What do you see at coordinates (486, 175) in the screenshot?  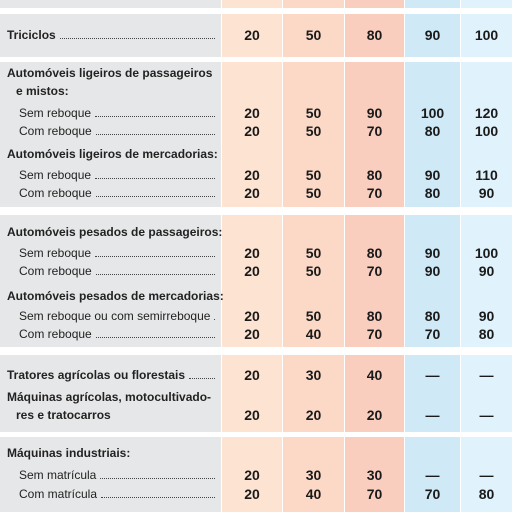 I see `speed-value: 110` at bounding box center [486, 175].